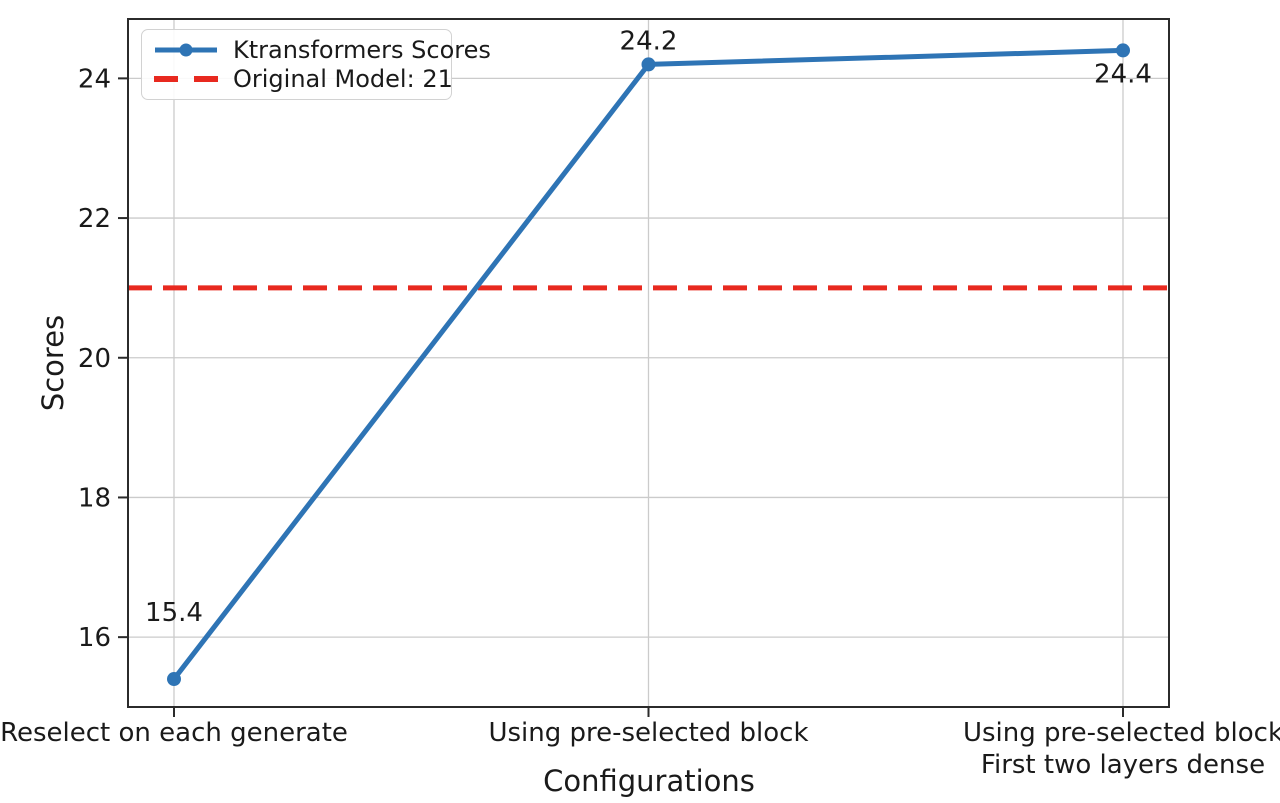 The image size is (1280, 803). Describe the element at coordinates (648, 733) in the screenshot. I see `x-tick-label: Using pre-selected block` at that location.